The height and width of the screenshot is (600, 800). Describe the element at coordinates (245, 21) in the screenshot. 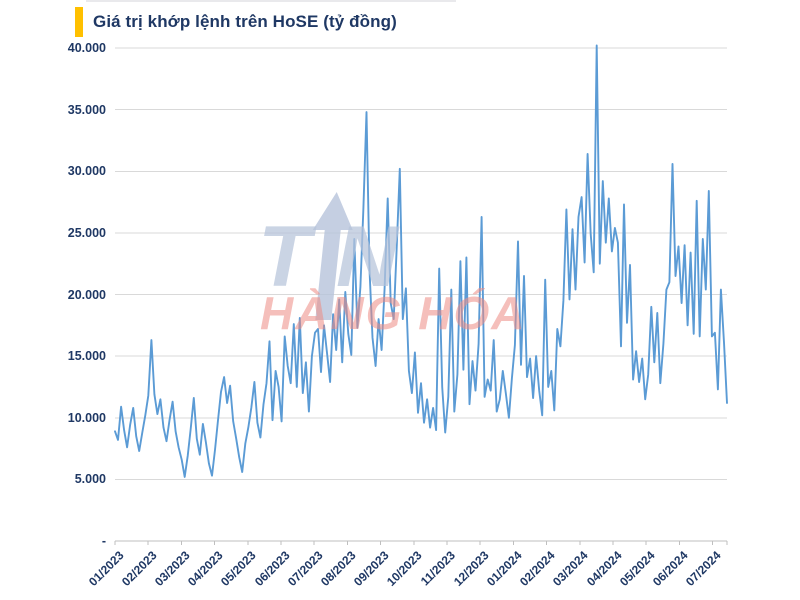

I see `chart-title: Giá trị khớp lệnh trên HoSE (tỷ đồng)` at that location.